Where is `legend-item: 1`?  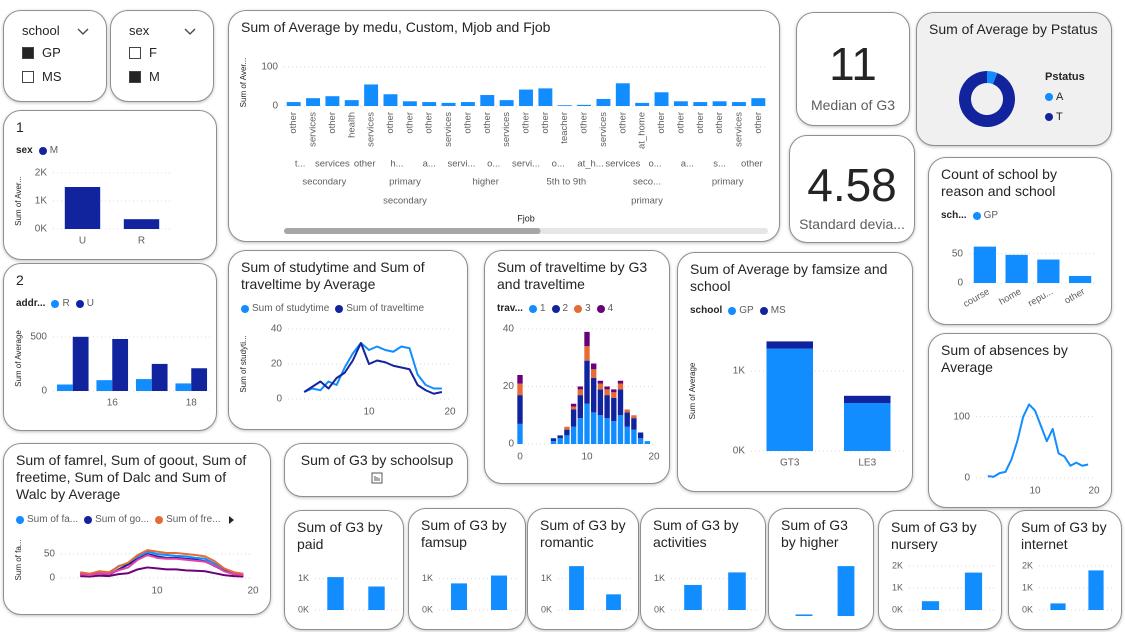
legend-item: 1 is located at coordinates (537, 308).